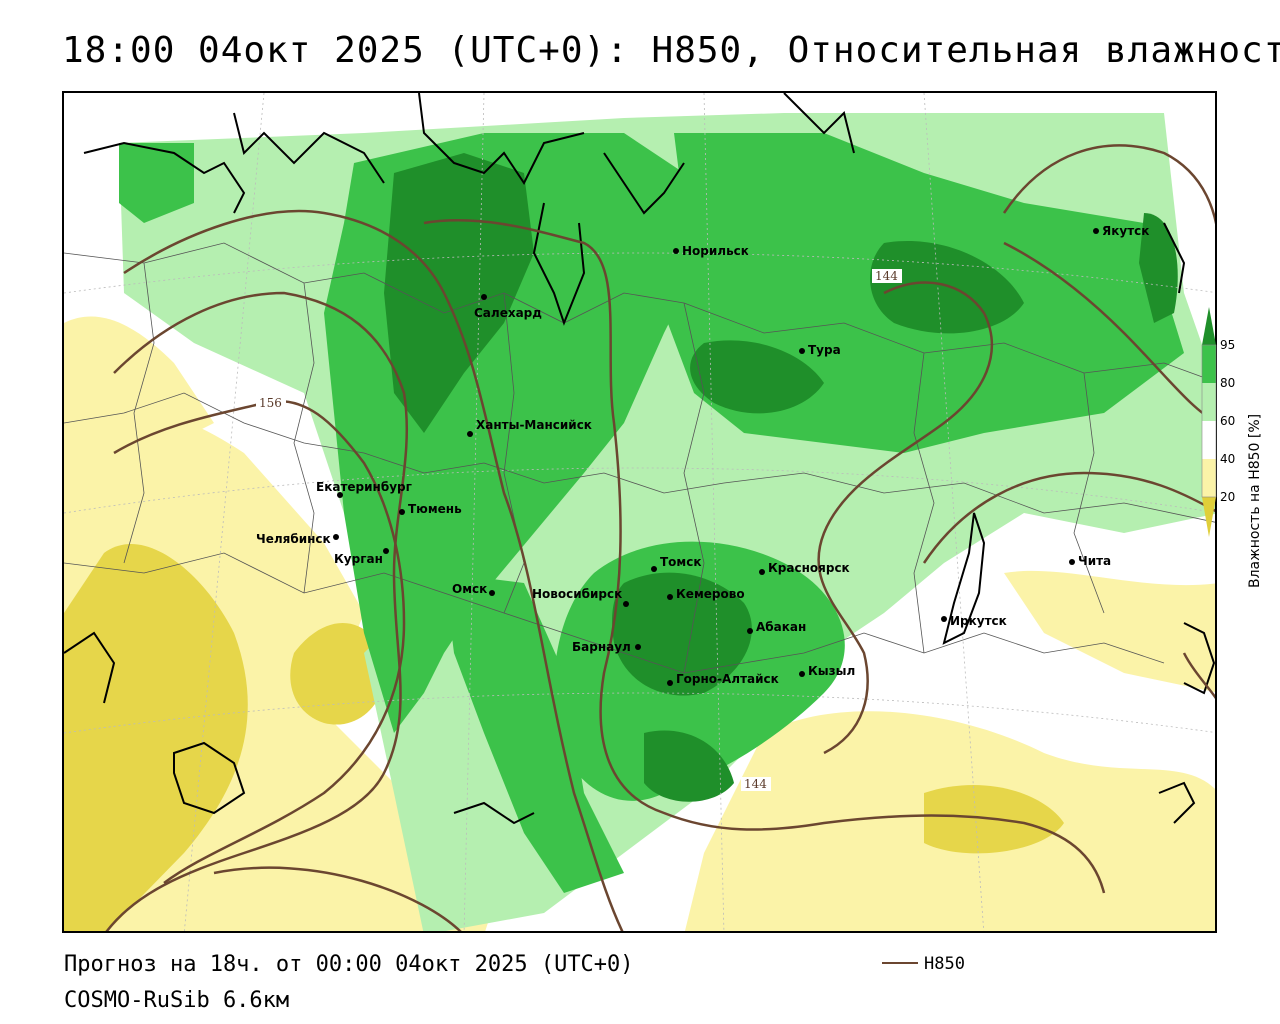 Image resolution: width=1280 pixels, height=1024 pixels. What do you see at coordinates (1255, 500) in the screenshot?
I see `scale-title-text: Влажность на H850 [%]` at bounding box center [1255, 500].